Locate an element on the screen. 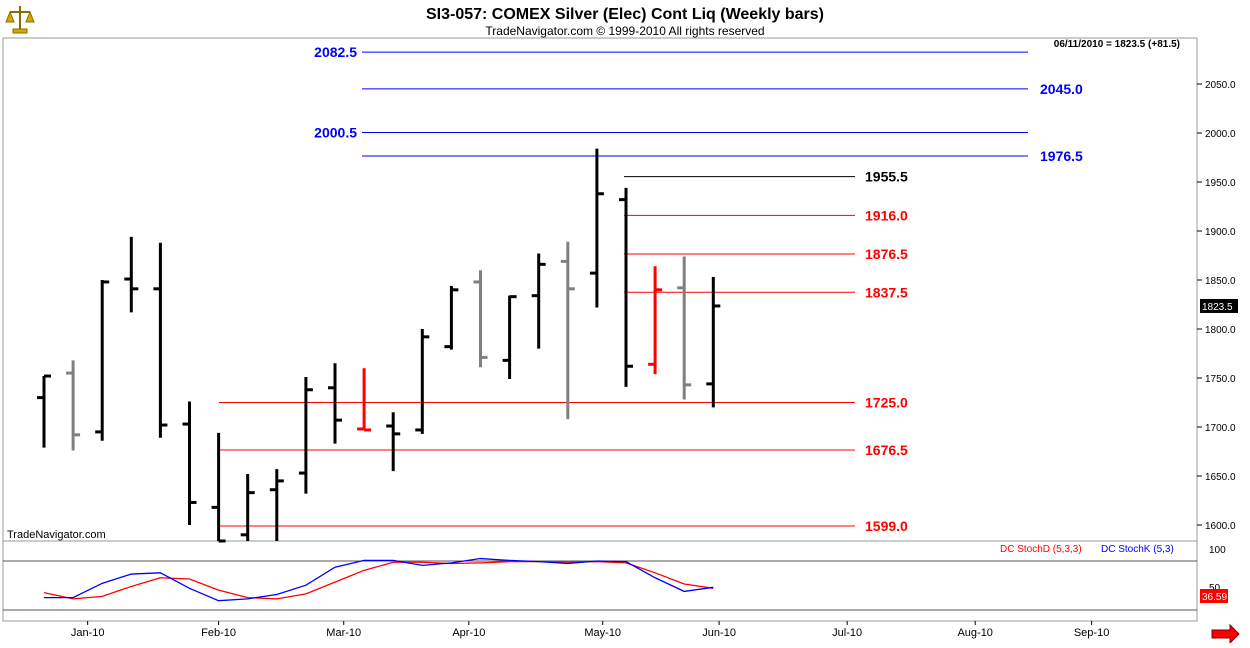 This screenshot has width=1250, height=648. y-tick-label: 1600.0 is located at coordinates (1220, 526).